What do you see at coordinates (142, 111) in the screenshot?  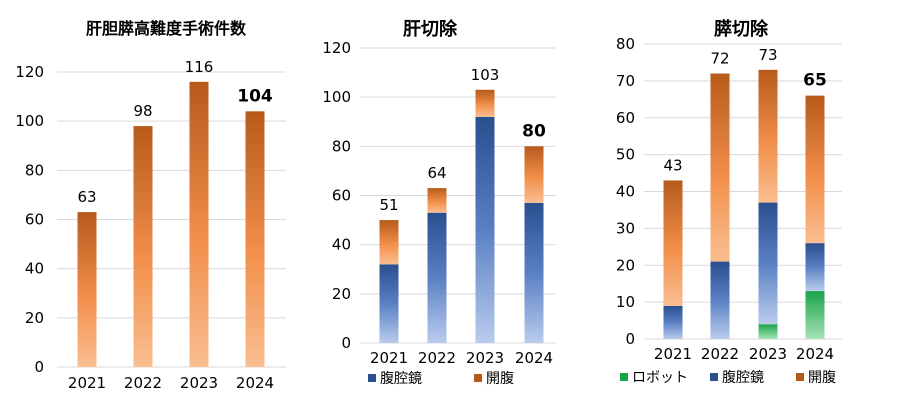 I see `data-label: 98` at bounding box center [142, 111].